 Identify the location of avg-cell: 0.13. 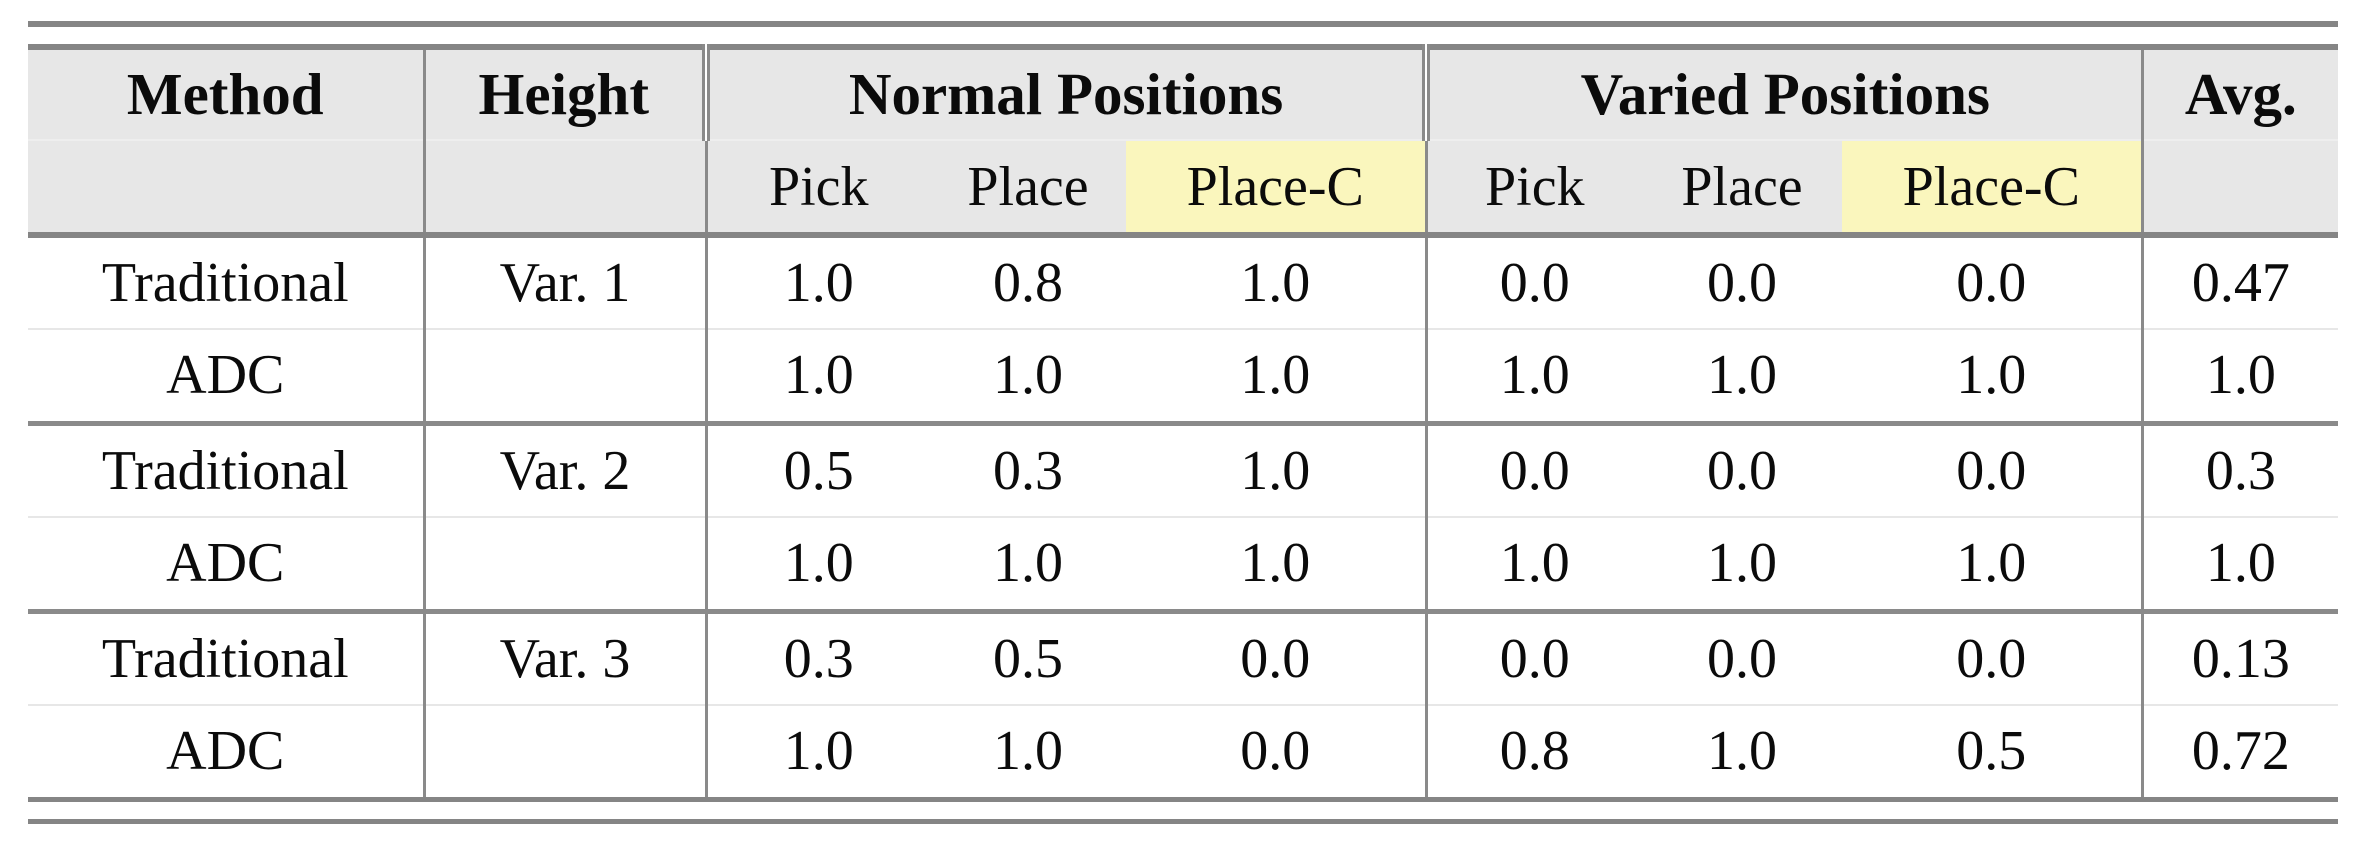
(2239, 658).